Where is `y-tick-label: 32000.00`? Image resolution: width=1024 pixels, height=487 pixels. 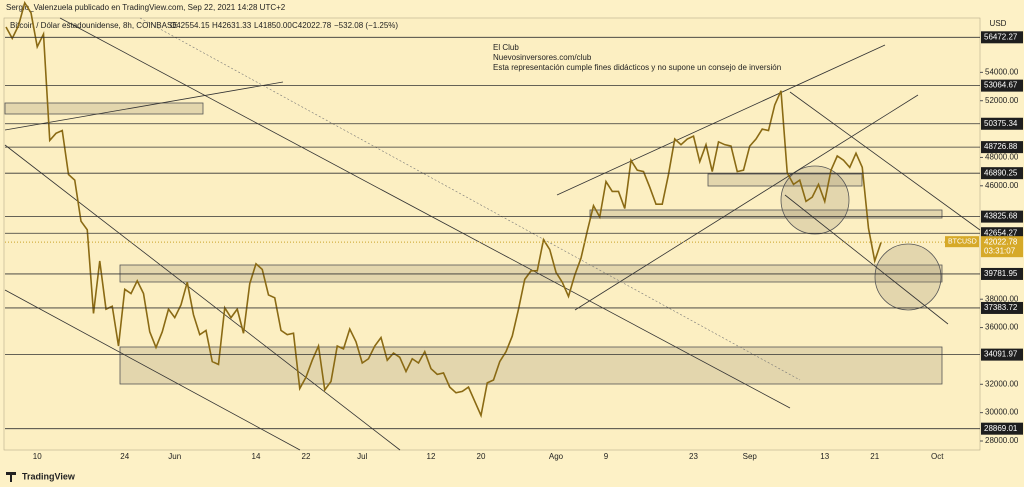
y-tick-label: 32000.00 is located at coordinates (1002, 383).